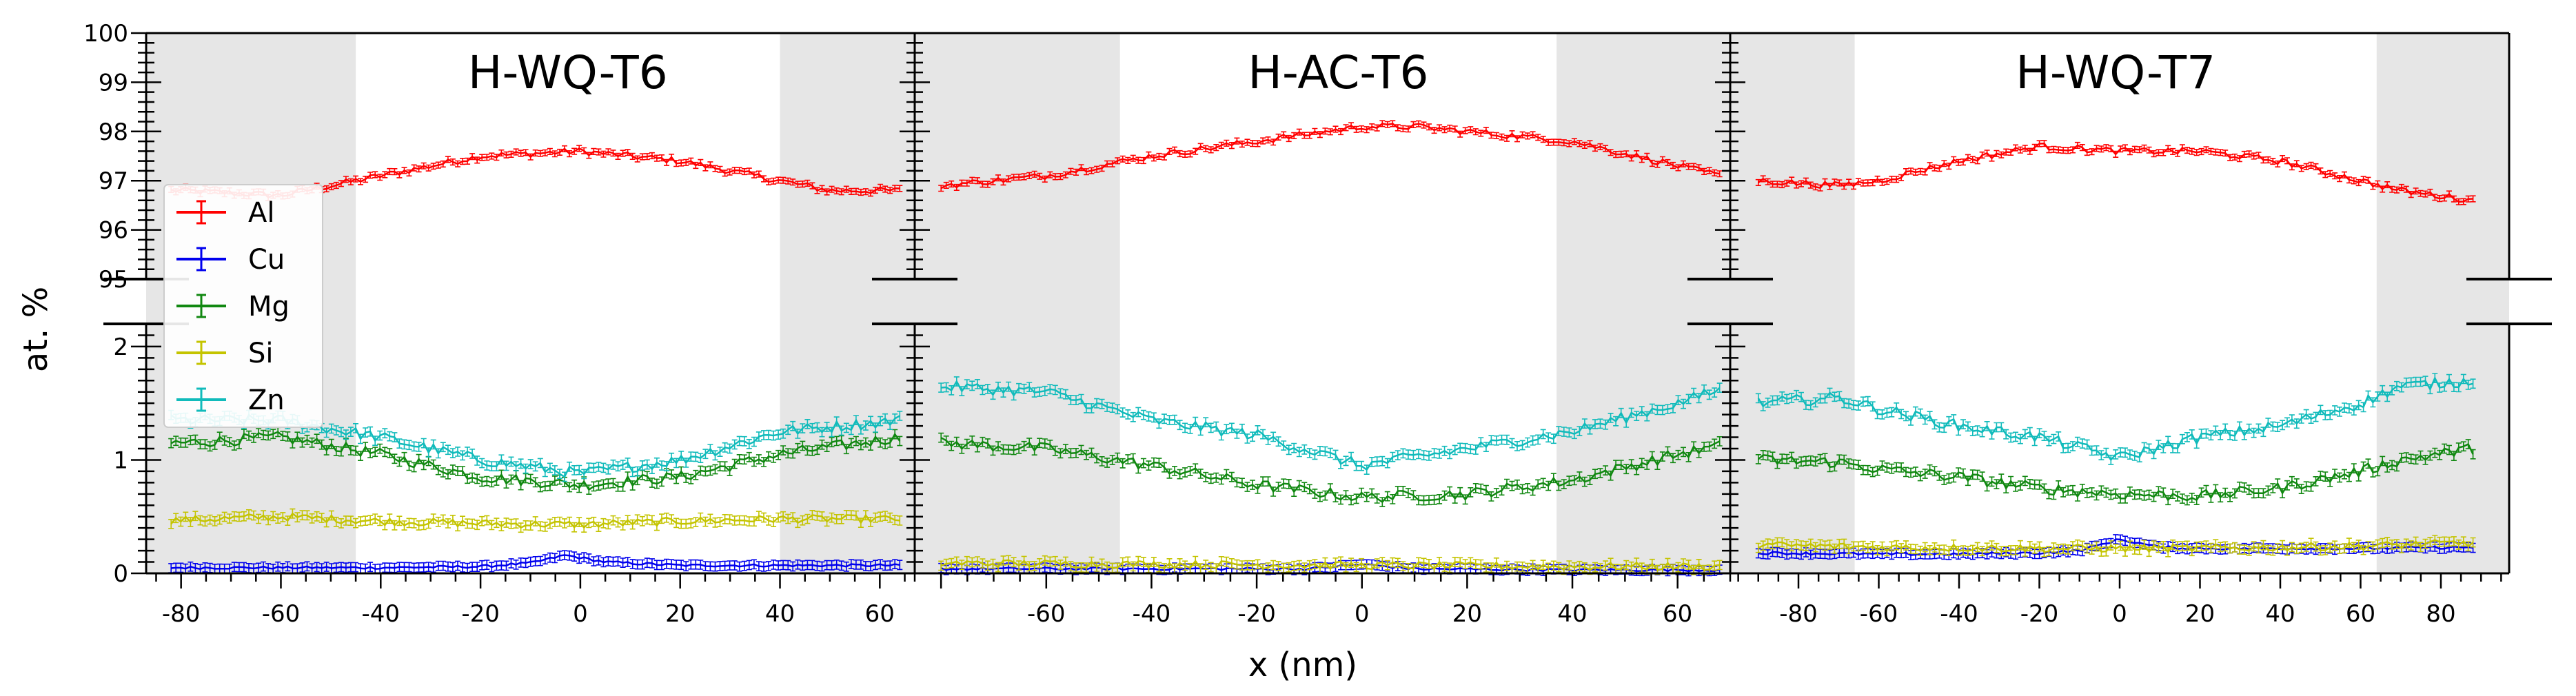 Image resolution: width=2576 pixels, height=696 pixels. I want to click on legend-box, so click(243, 306).